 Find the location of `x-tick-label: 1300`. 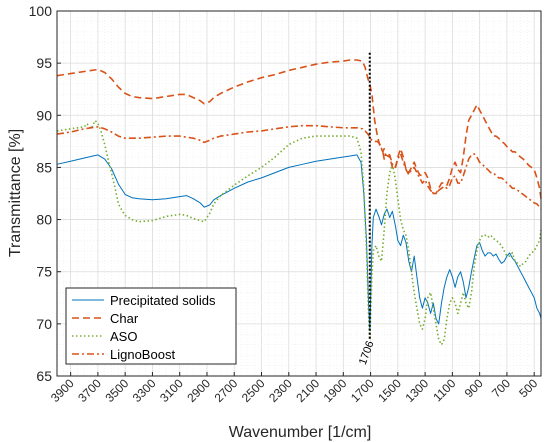

x-tick-label: 1300 is located at coordinates (416, 390).